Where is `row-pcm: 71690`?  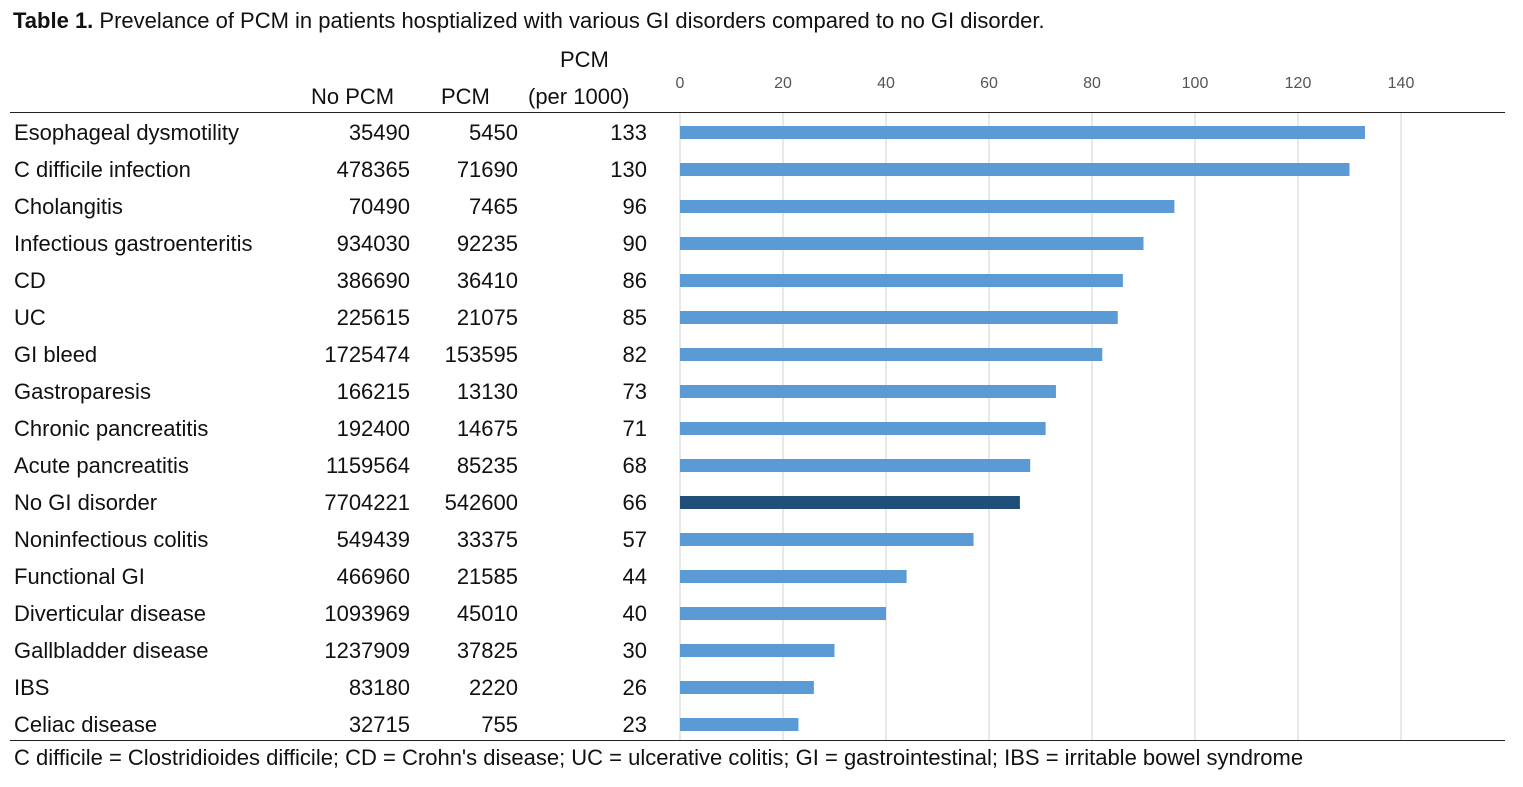 row-pcm: 71690 is located at coordinates (487, 169).